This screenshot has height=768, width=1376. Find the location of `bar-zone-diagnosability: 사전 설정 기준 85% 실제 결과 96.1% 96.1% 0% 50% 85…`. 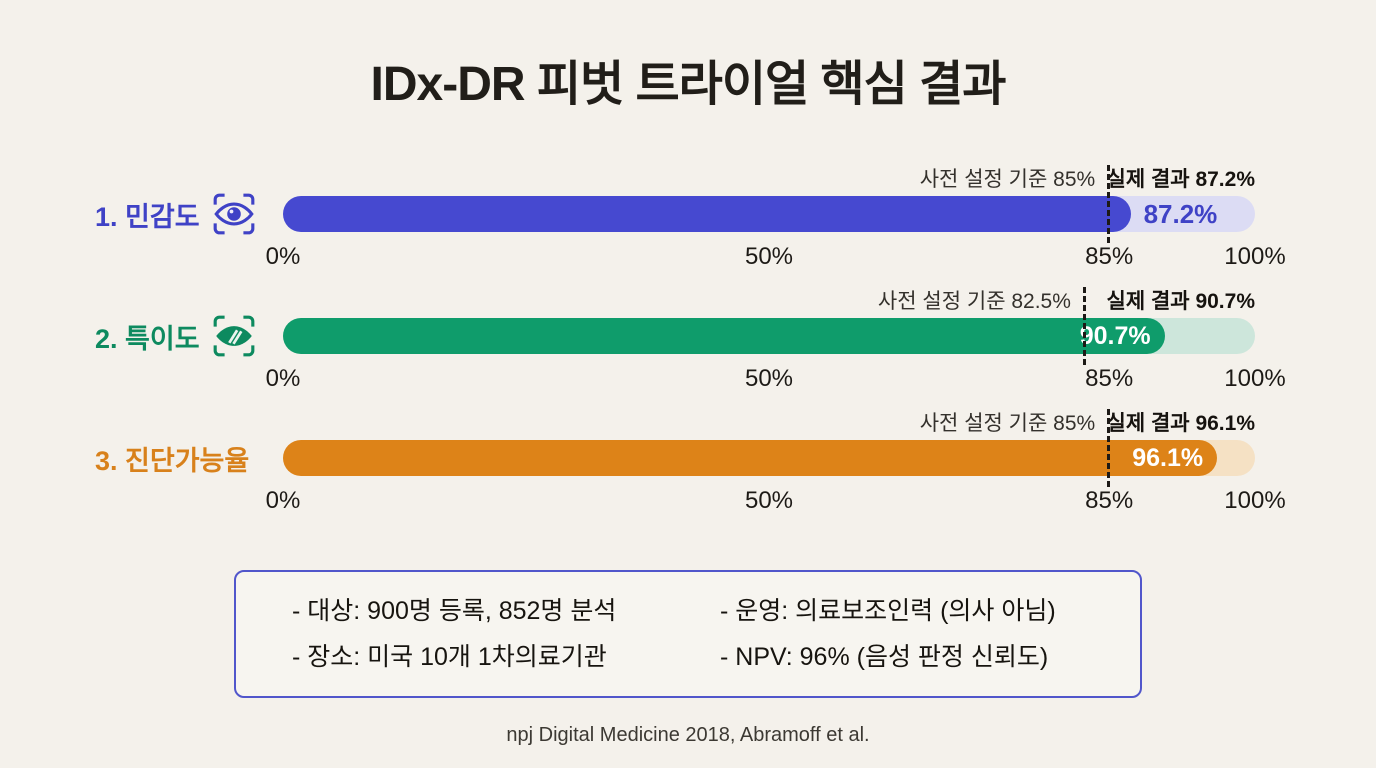

bar-zone-diagnosability: 사전 설정 기준 85% 실제 결과 96.1% 96.1% 0% 50% 85… is located at coordinates (776, 460).